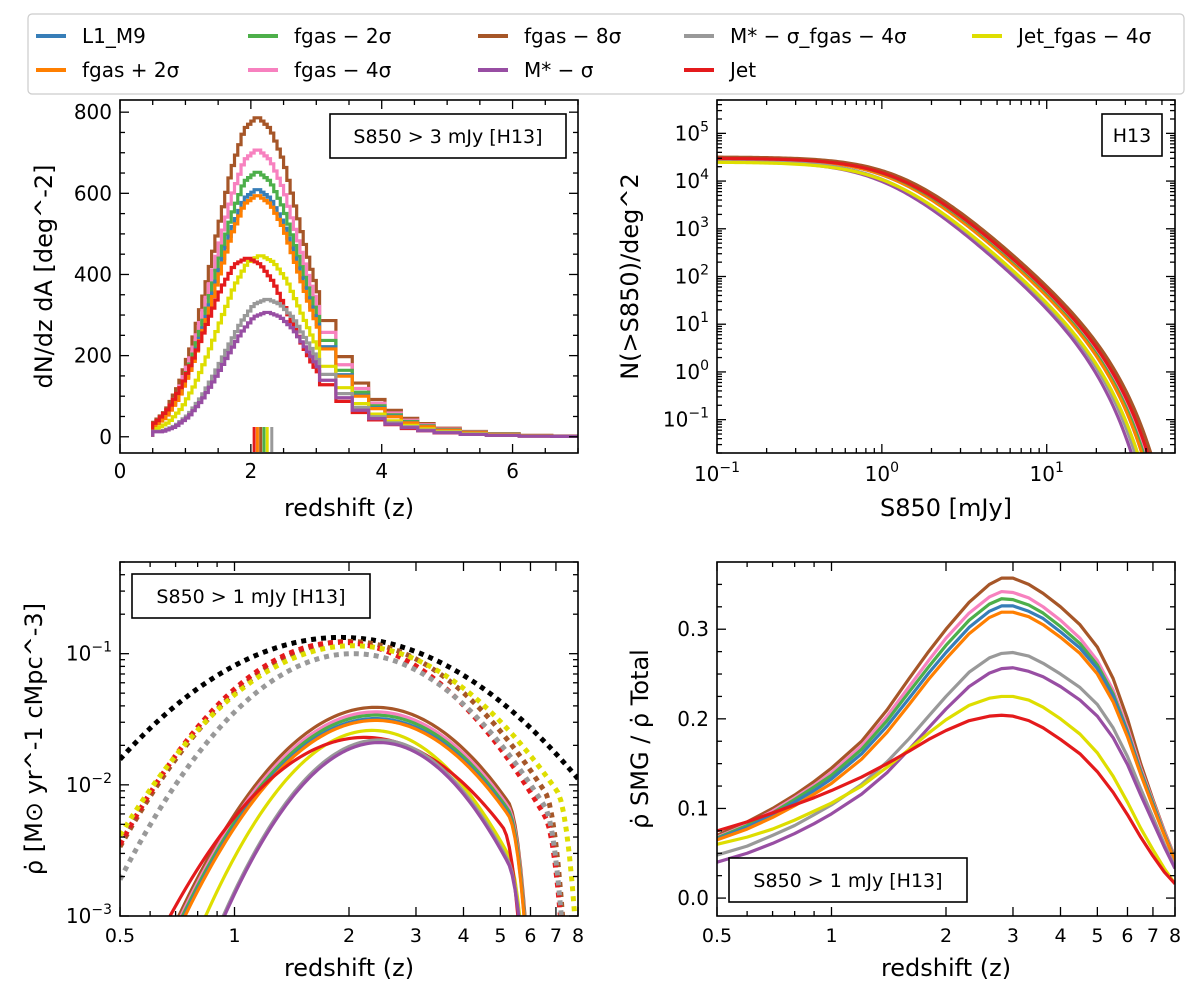  Describe the element at coordinates (120, 471) in the screenshot. I see `x-tick-label: 0` at that location.